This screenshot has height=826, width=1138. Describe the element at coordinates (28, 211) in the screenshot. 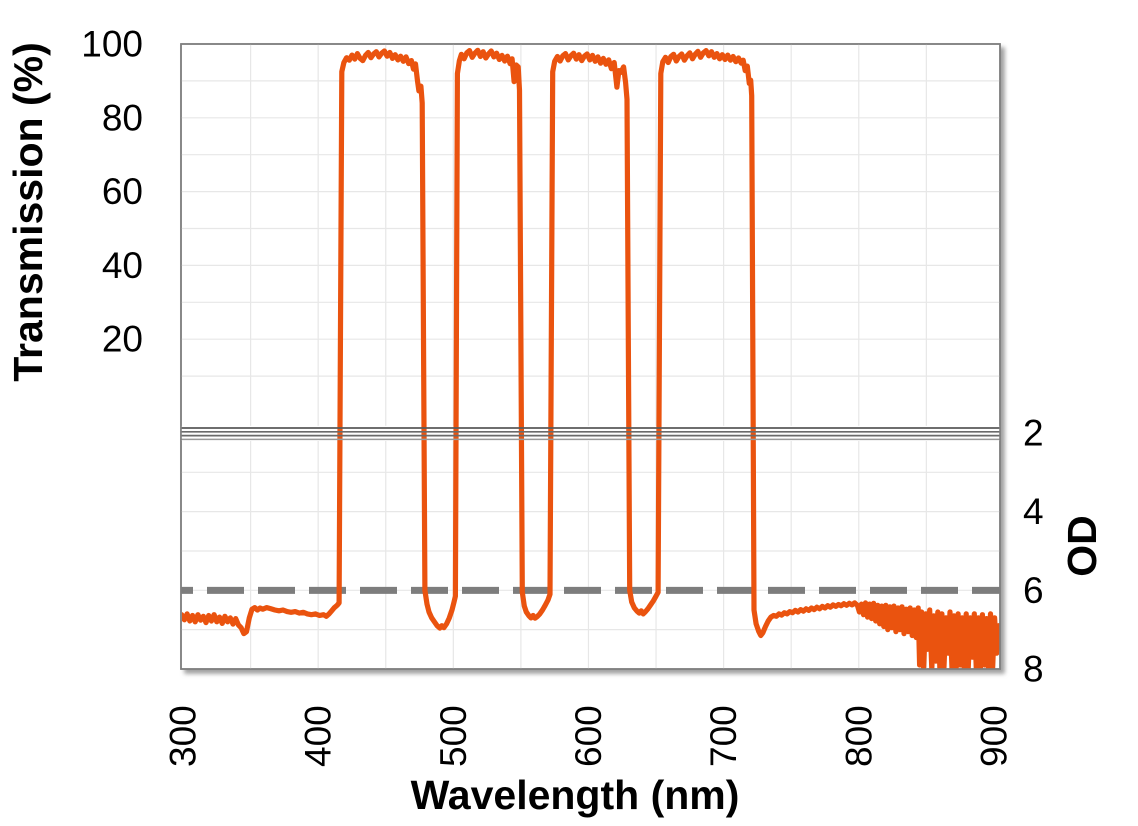

I see `y-left-axis-title: Transmission (%)` at that location.